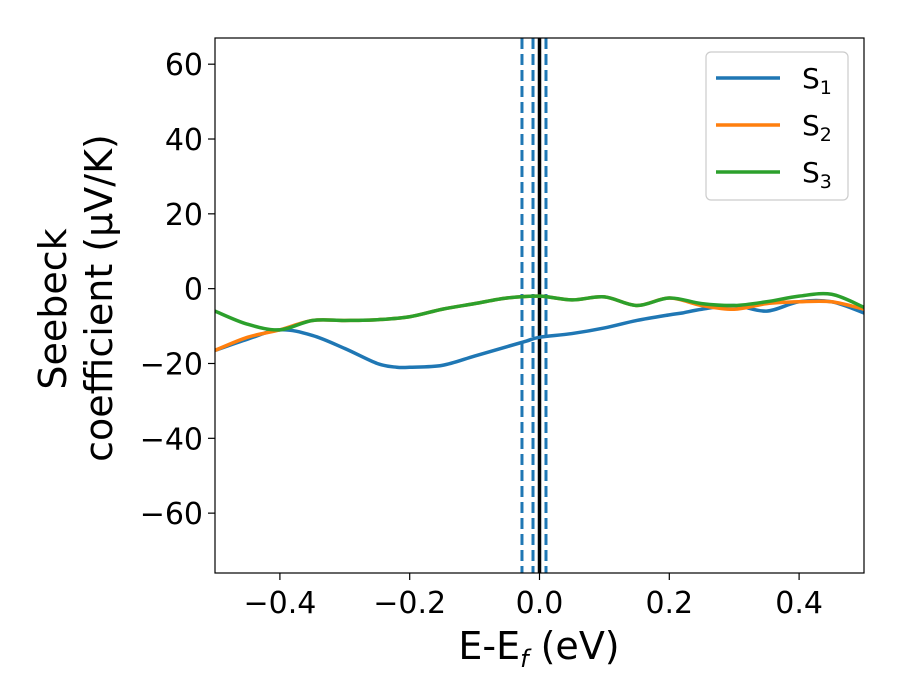 The image size is (900, 700). What do you see at coordinates (171, 364) in the screenshot?
I see `y-tick-label: −20` at bounding box center [171, 364].